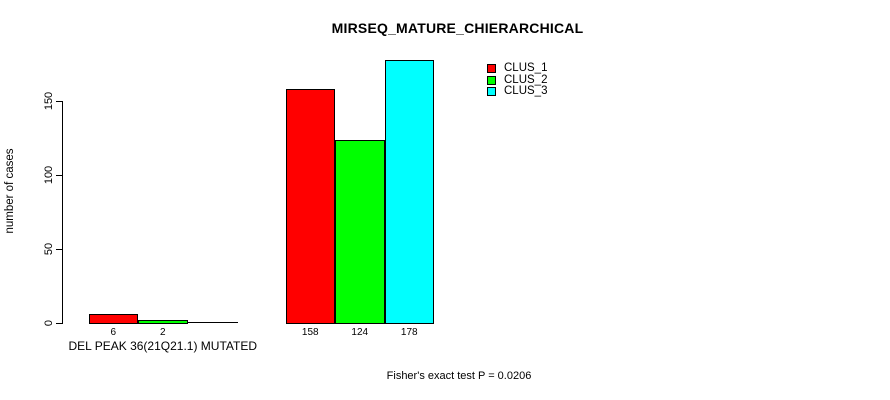  What do you see at coordinates (457, 28) in the screenshot?
I see `chart-title: MIRSEQ_MATURE_CHIERARCHICAL` at bounding box center [457, 28].